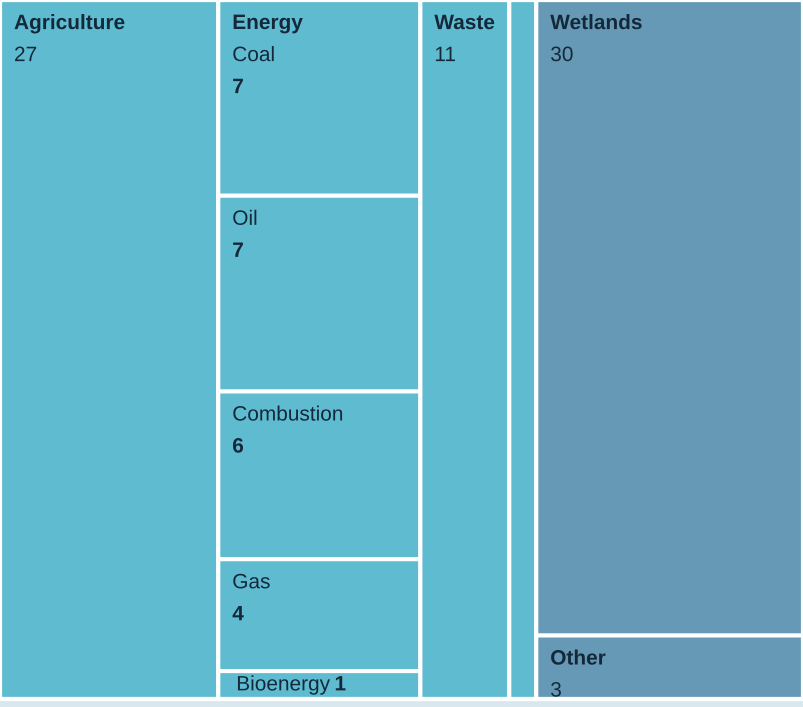 The image size is (803, 707). Describe the element at coordinates (69, 24) in the screenshot. I see `category-label: Agriculture` at that location.